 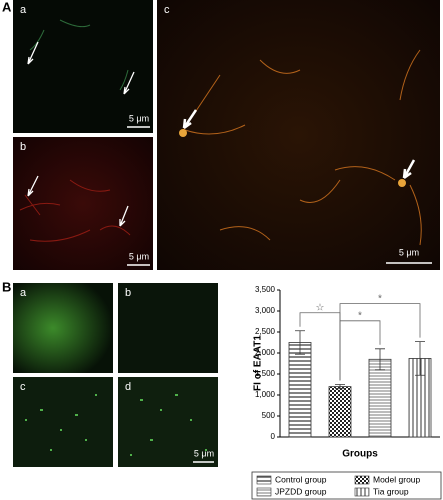 I want to click on significance-label: ☆, so click(x=320, y=307).